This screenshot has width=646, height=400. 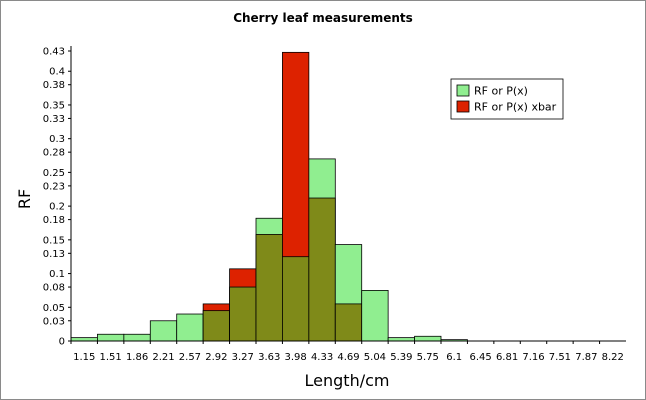 I want to click on bar-overlap-4.33, so click(x=322, y=269).